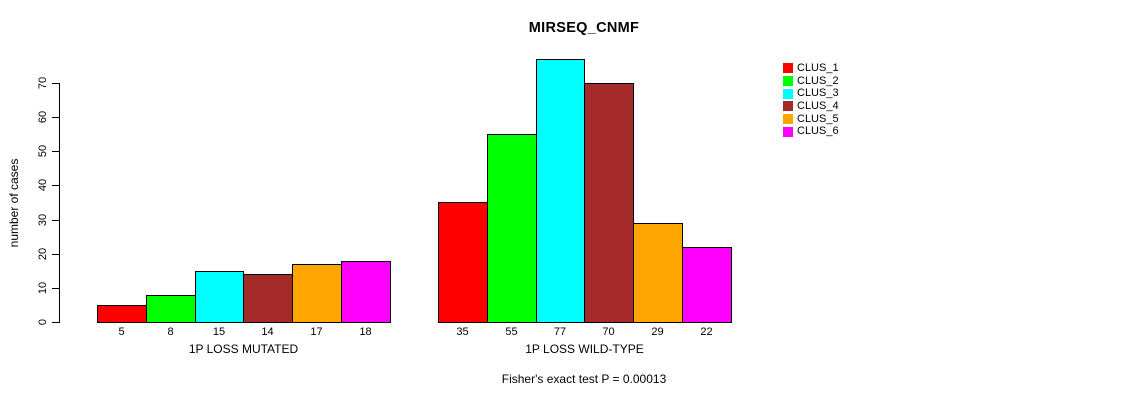 This screenshot has width=1140, height=400. I want to click on legend-label: CLUS_4, so click(818, 106).